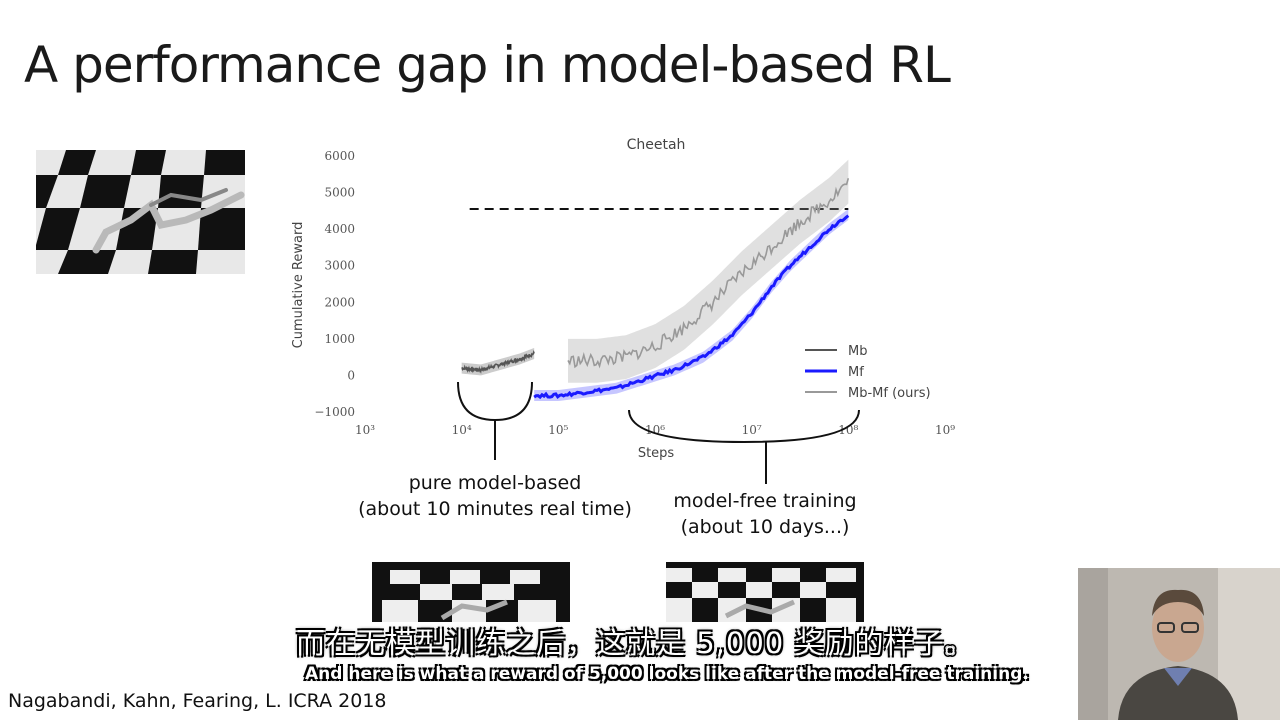 This screenshot has height=720, width=1280. Describe the element at coordinates (351, 375) in the screenshot. I see `y-tick-label: 0` at that location.